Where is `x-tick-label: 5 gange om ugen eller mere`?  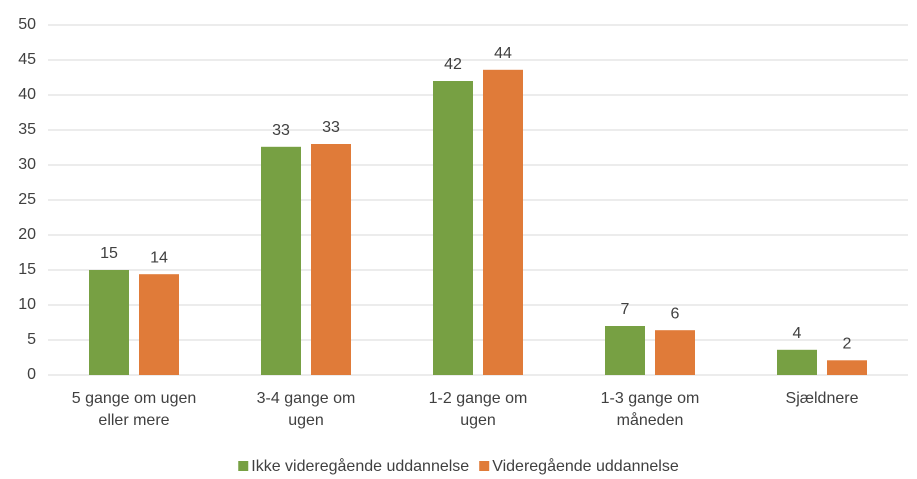 x-tick-label: 5 gange om ugen eller mere is located at coordinates (134, 409).